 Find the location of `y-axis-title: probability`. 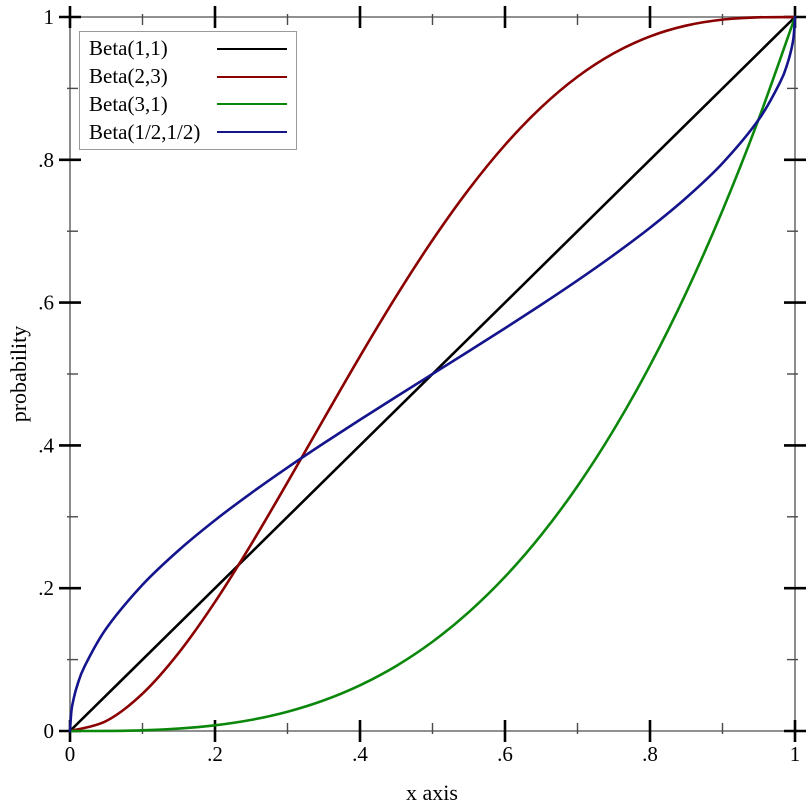

y-axis-title: probability is located at coordinates (18, 374).